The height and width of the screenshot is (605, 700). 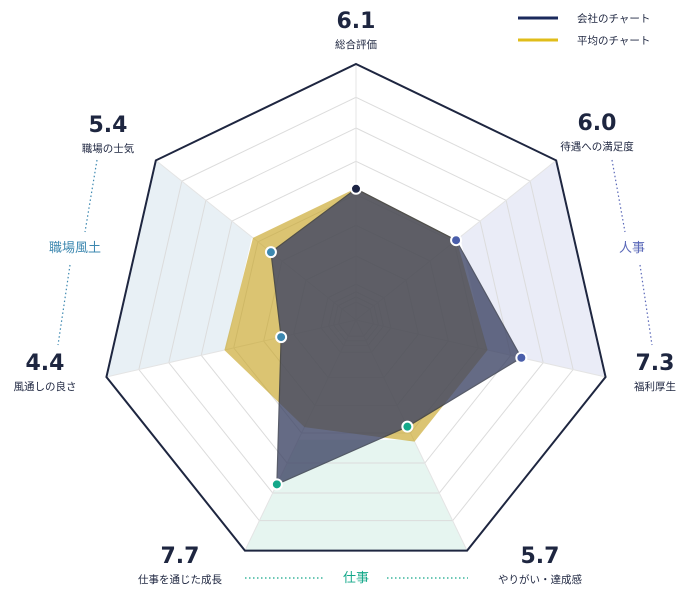 I want to click on value-label-2: 7.3, so click(x=655, y=363).